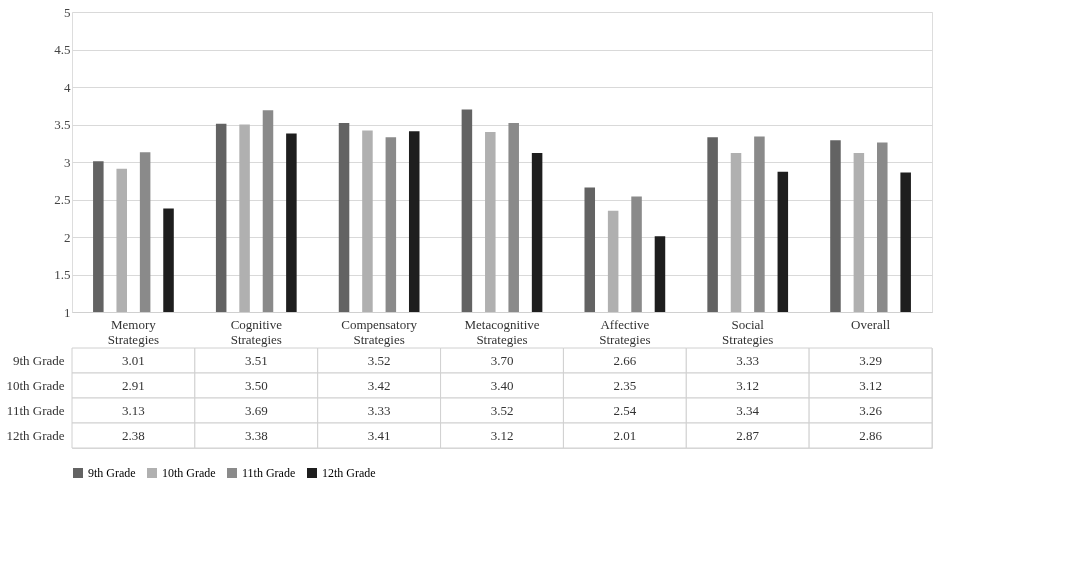 This screenshot has height=578, width=1083. I want to click on data-label: 3.13, so click(133, 410).